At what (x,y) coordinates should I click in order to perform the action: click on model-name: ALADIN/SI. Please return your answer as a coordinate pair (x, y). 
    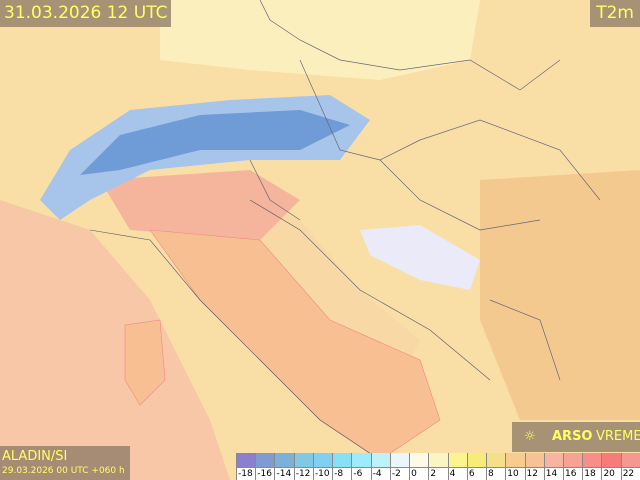
    Looking at the image, I should click on (35, 456).